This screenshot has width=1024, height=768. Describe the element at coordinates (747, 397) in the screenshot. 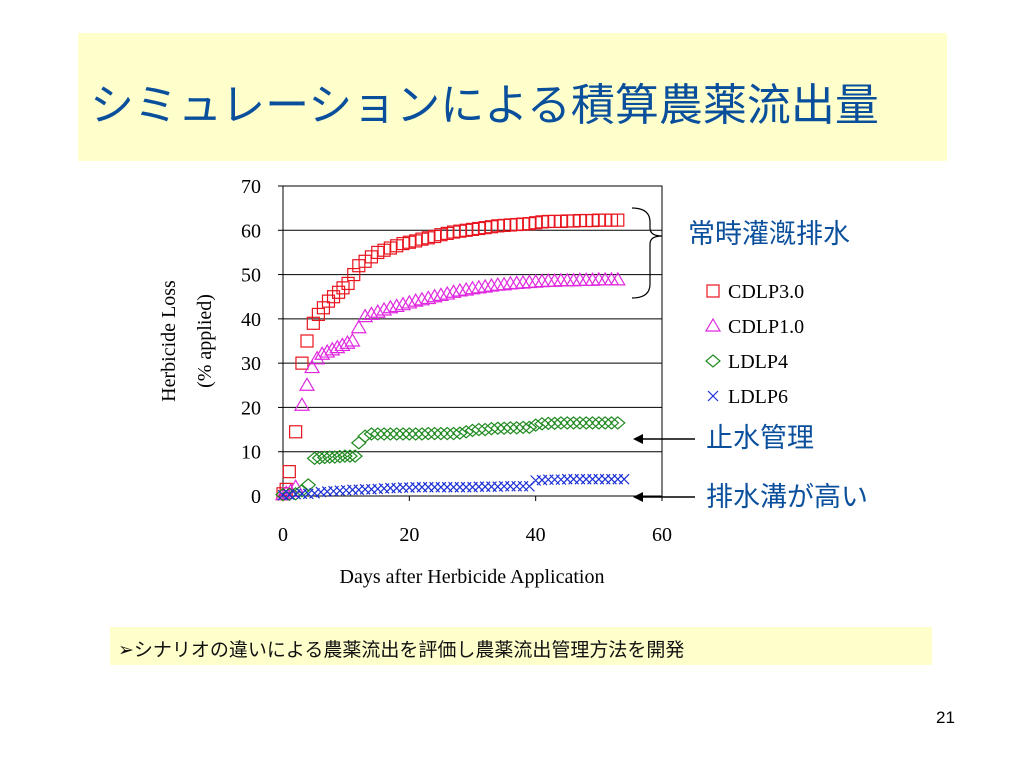

I see `legend-item: LDLP6` at that location.